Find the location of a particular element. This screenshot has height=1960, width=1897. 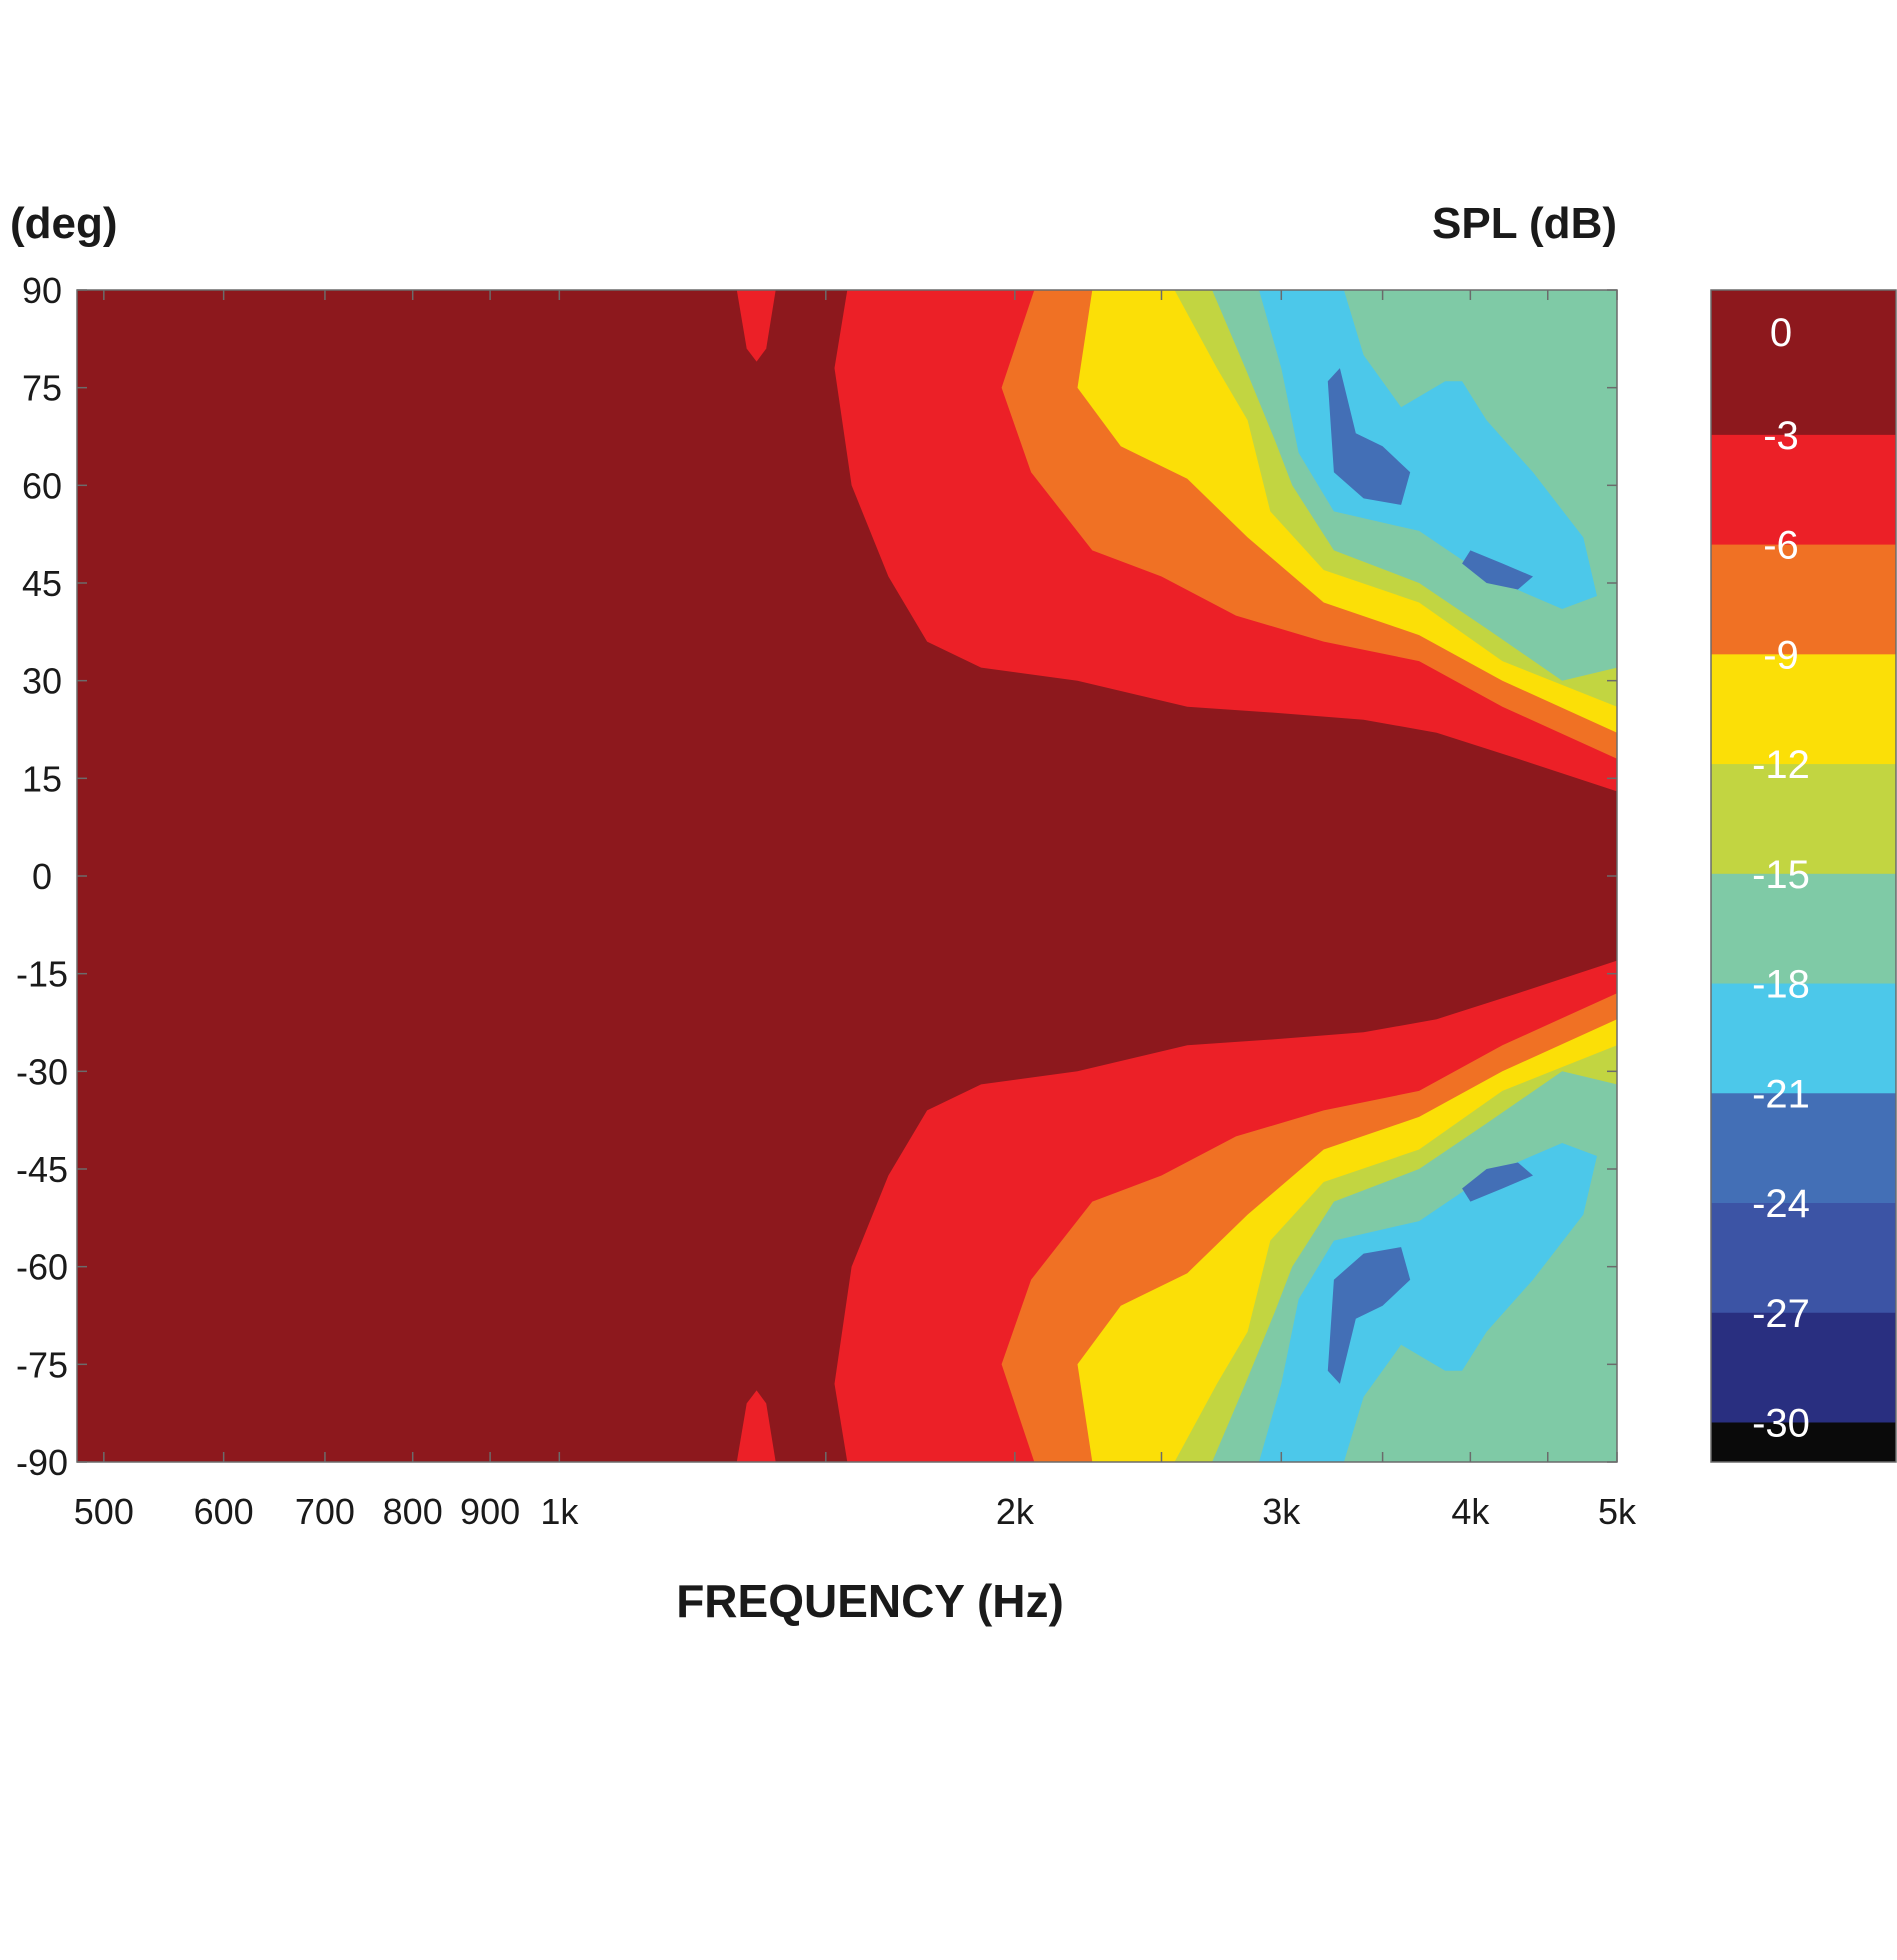

x-tick-label: 900 is located at coordinates (490, 1511).